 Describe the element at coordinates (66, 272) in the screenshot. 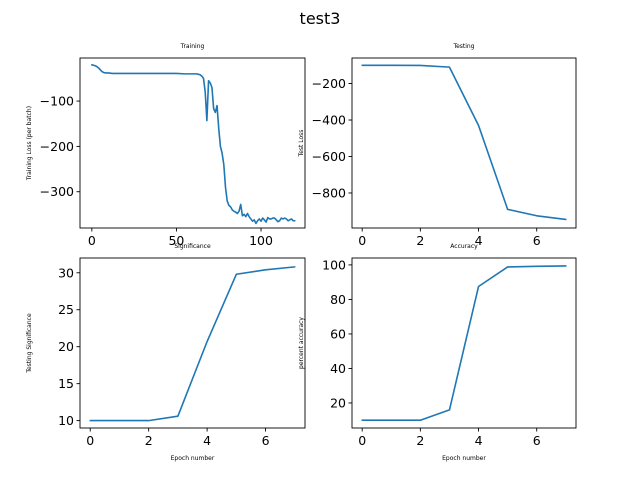

I see `significance-ytick-label: 30` at that location.